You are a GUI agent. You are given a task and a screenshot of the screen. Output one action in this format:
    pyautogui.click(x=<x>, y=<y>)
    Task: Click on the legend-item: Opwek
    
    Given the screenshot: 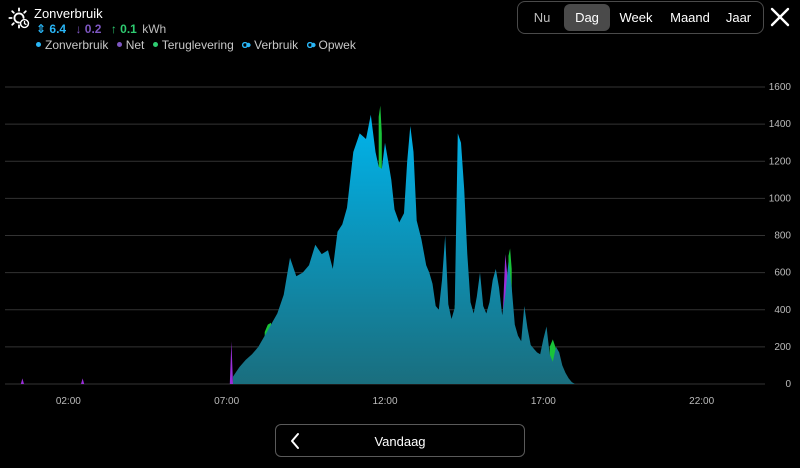 What is the action you would take?
    pyautogui.click(x=331, y=45)
    